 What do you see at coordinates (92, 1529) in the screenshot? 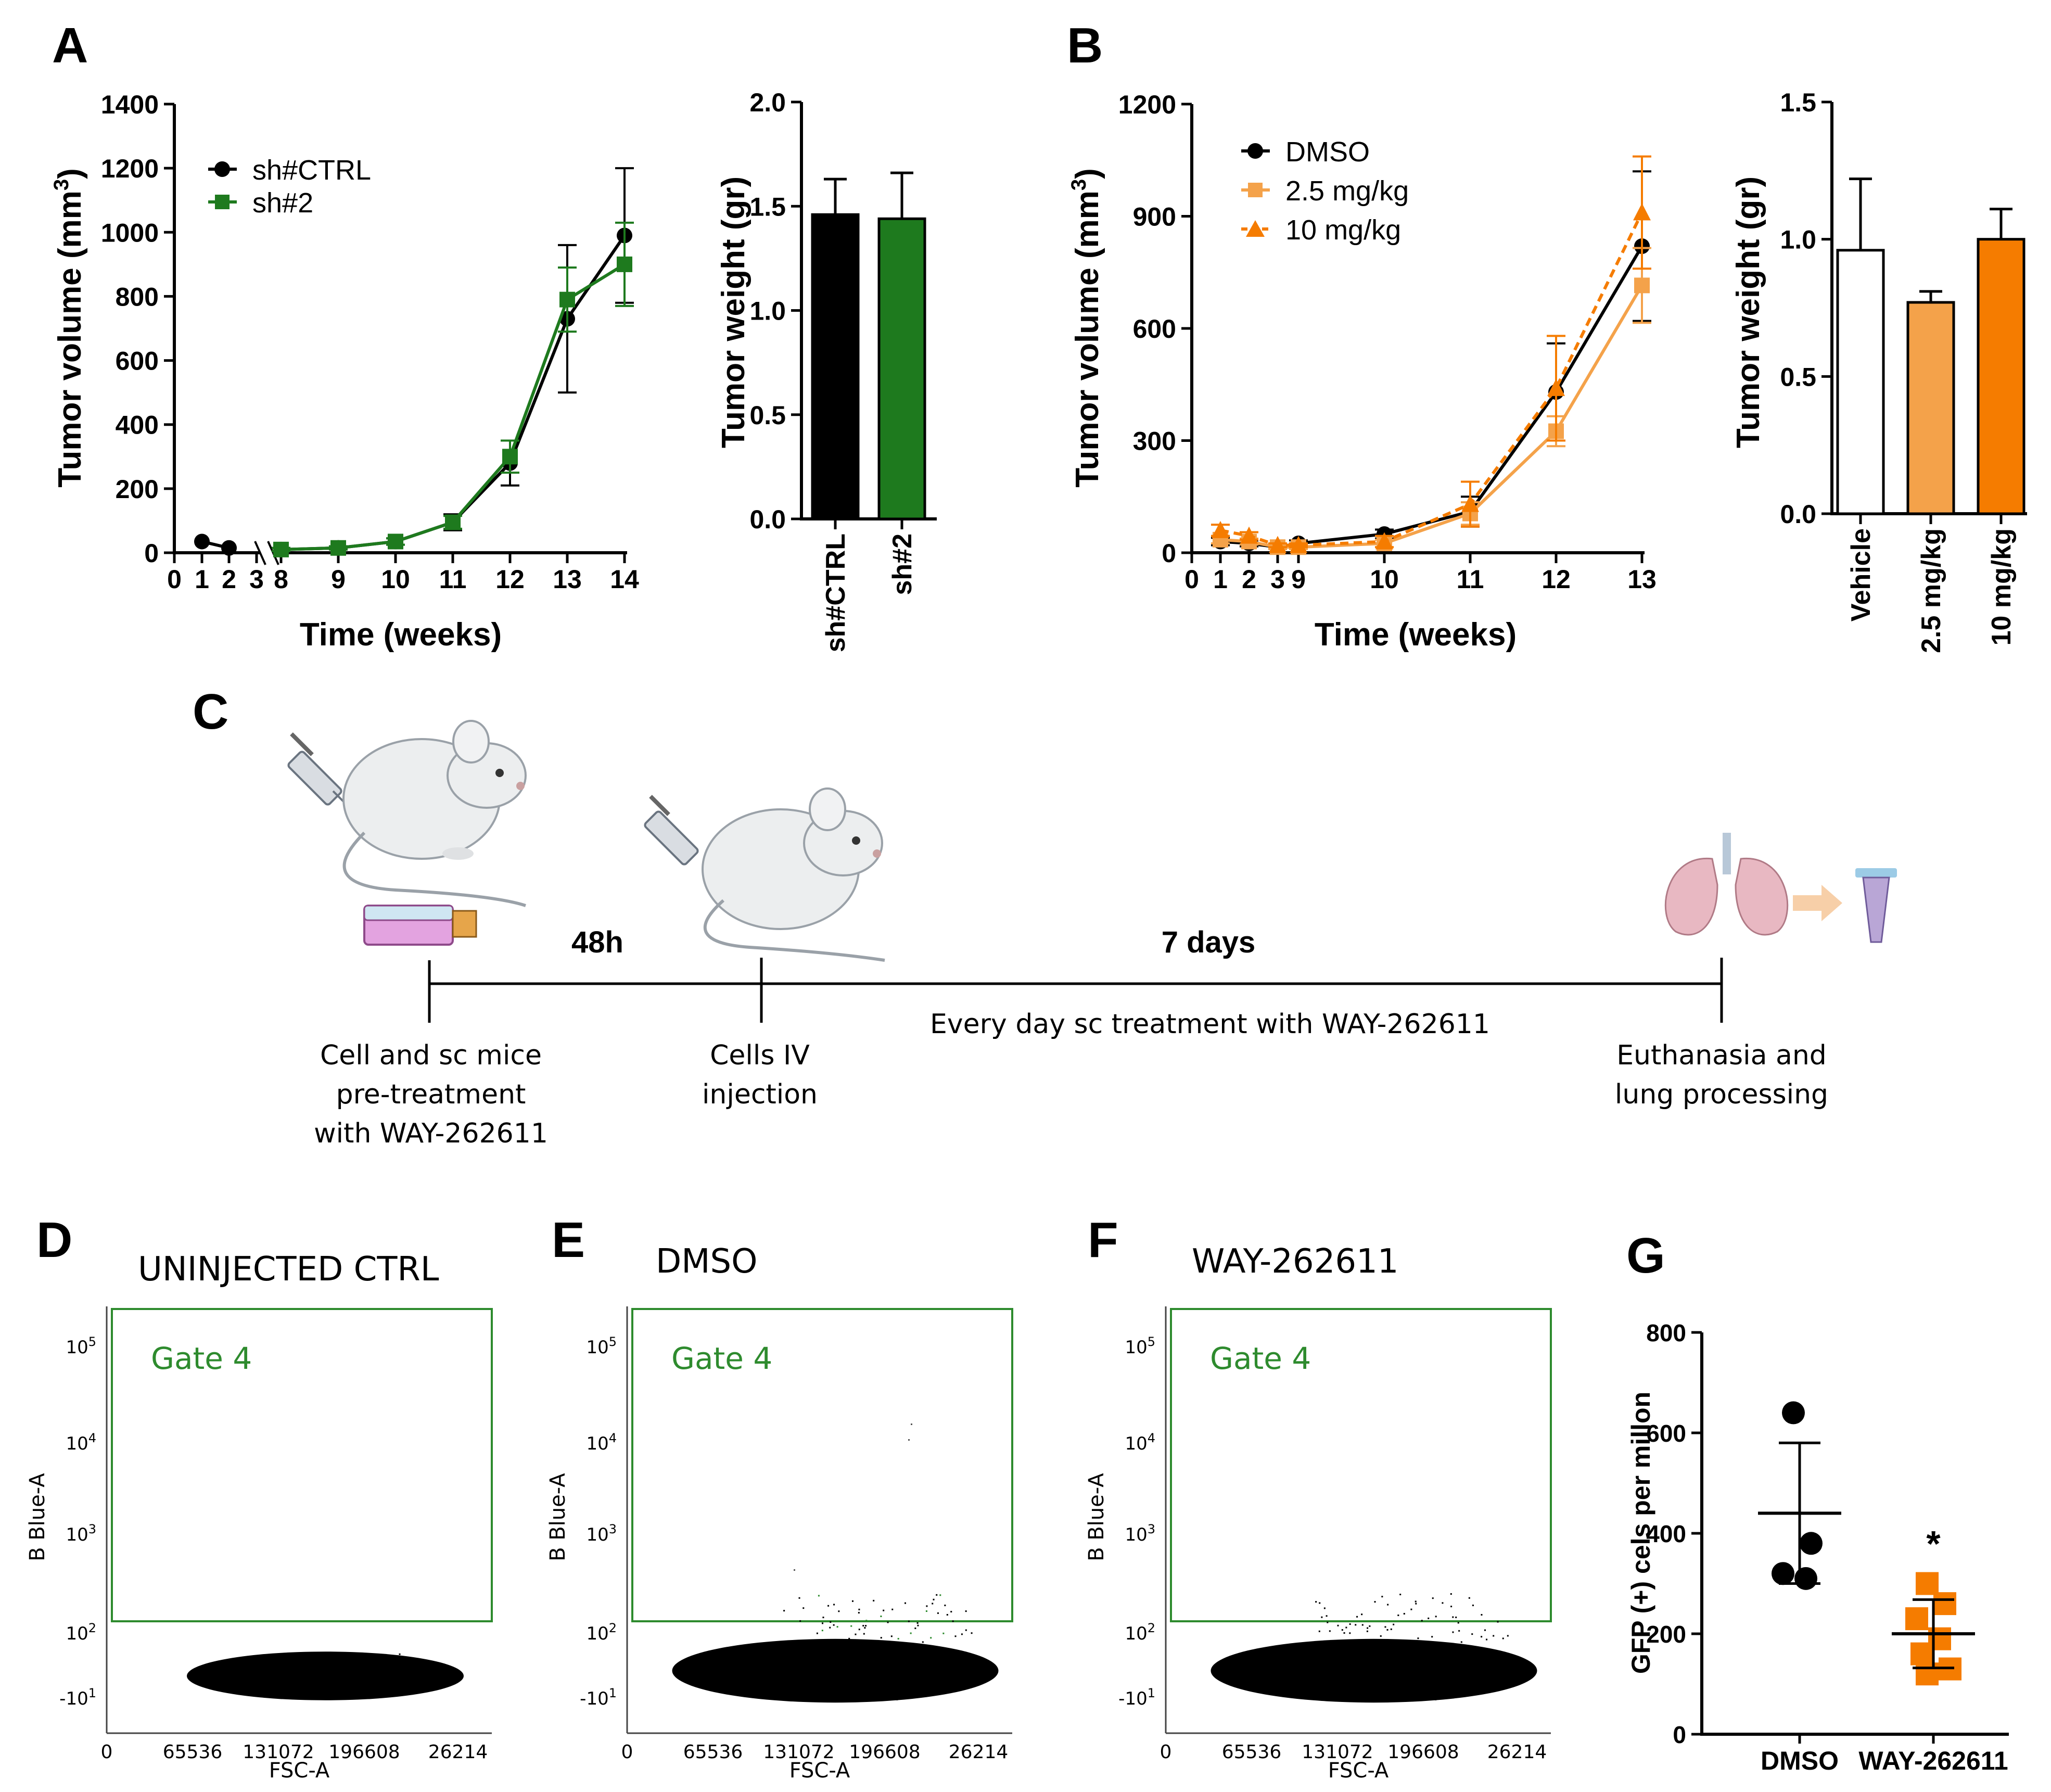
I see `flow-ytick-exp: 3` at bounding box center [92, 1529].